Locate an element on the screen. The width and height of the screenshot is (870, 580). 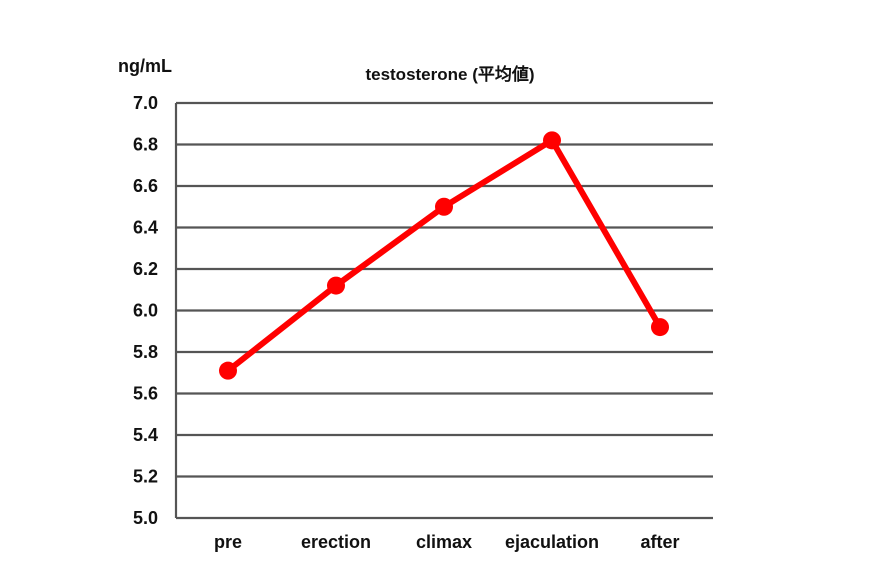
y-tick-label: 6.8 is located at coordinates (145, 145).